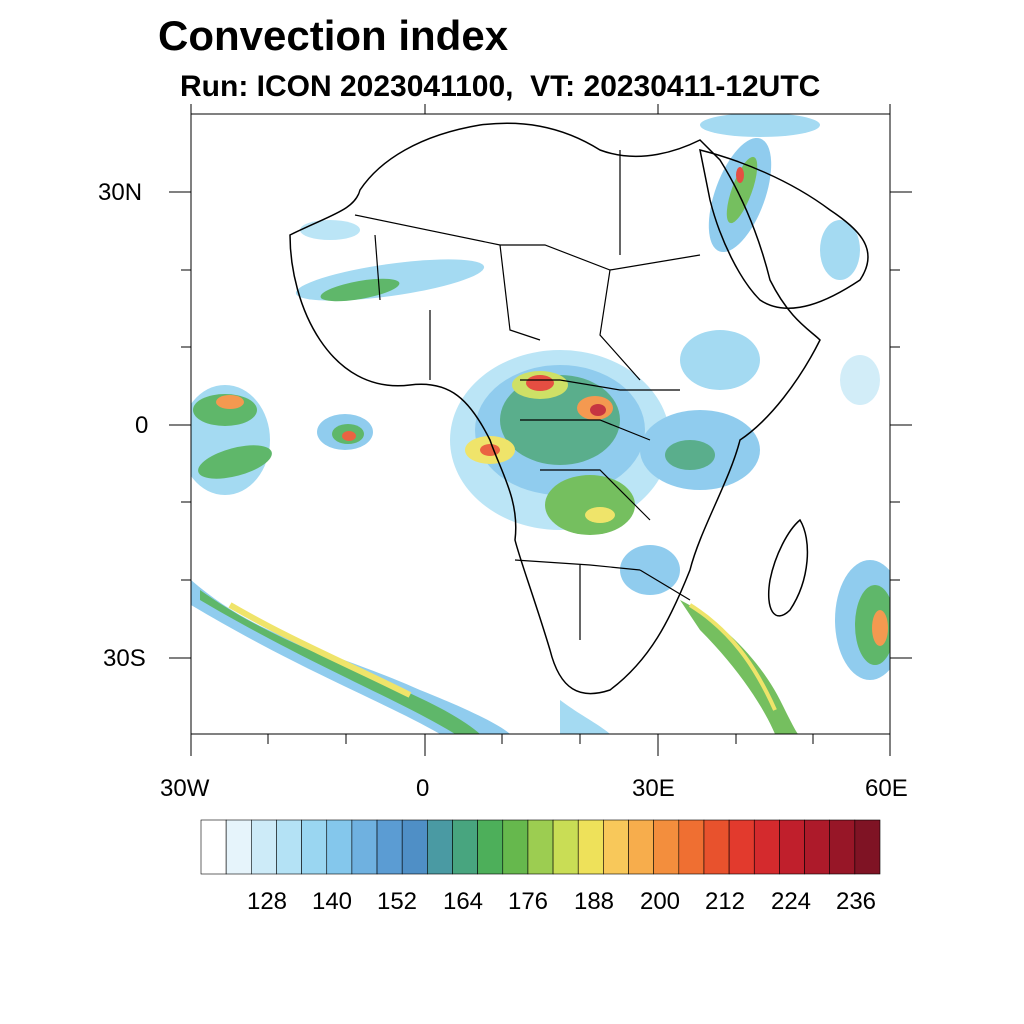 This screenshot has height=1024, width=1024. What do you see at coordinates (653, 788) in the screenshot?
I see `lon-label-30e: 30E` at bounding box center [653, 788].